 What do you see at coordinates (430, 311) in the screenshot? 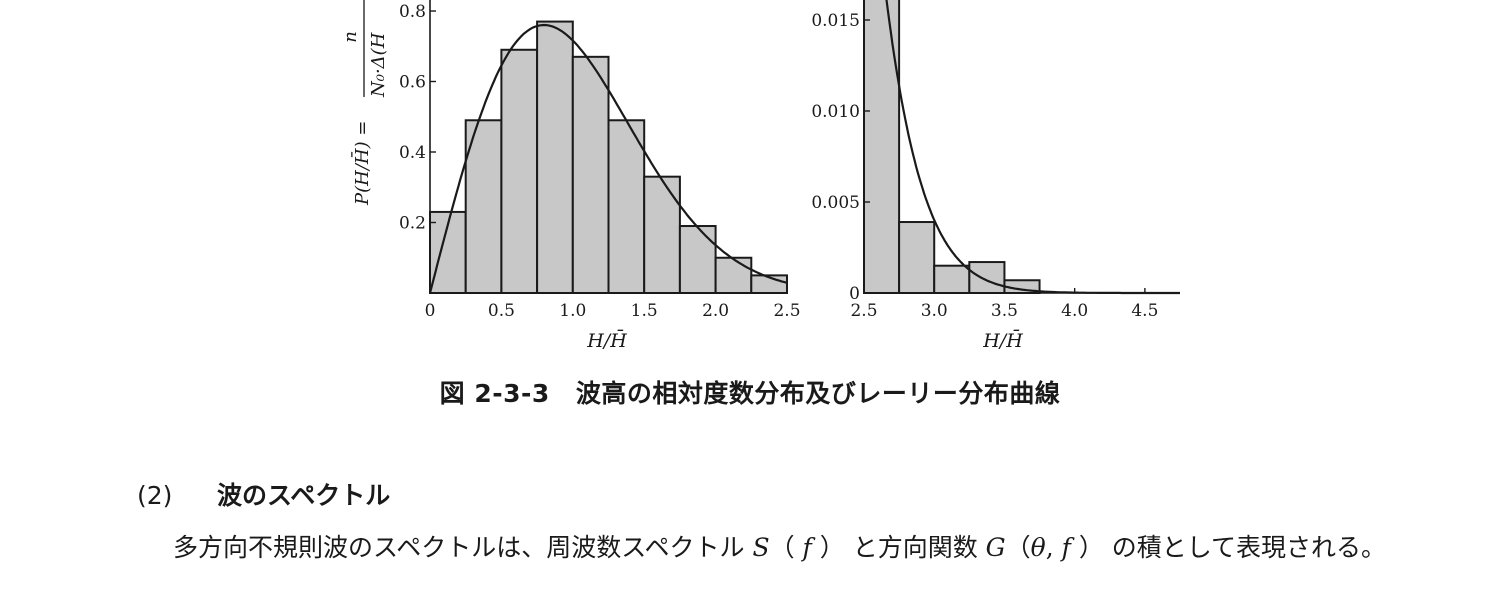
I see `x-tick-label: 0` at bounding box center [430, 311].